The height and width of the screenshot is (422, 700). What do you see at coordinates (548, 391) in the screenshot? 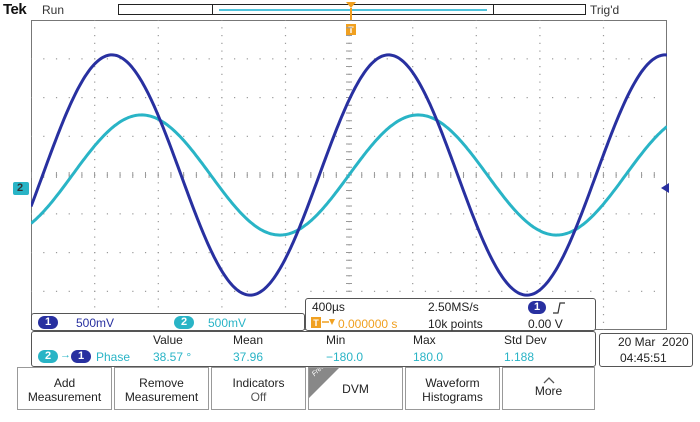
I see `softkey-label-line1: More` at bounding box center [548, 391].